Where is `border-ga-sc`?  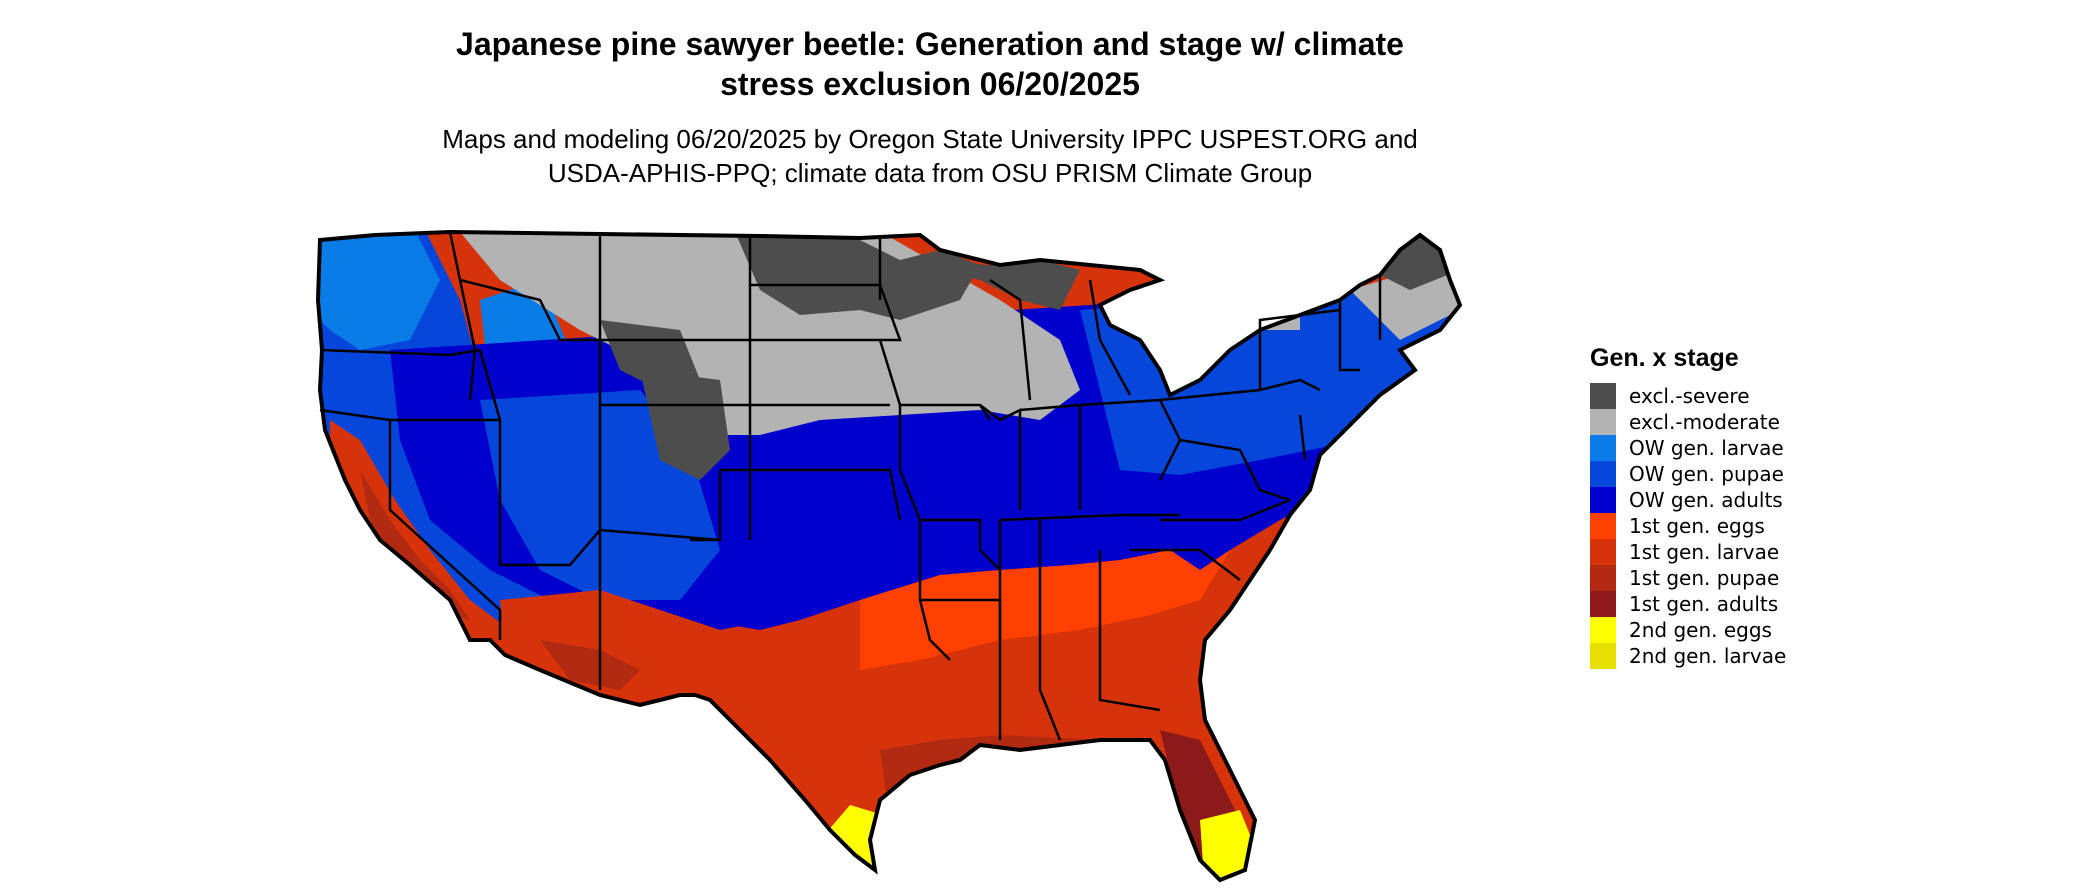
border-ga-sc is located at coordinates (1185, 564).